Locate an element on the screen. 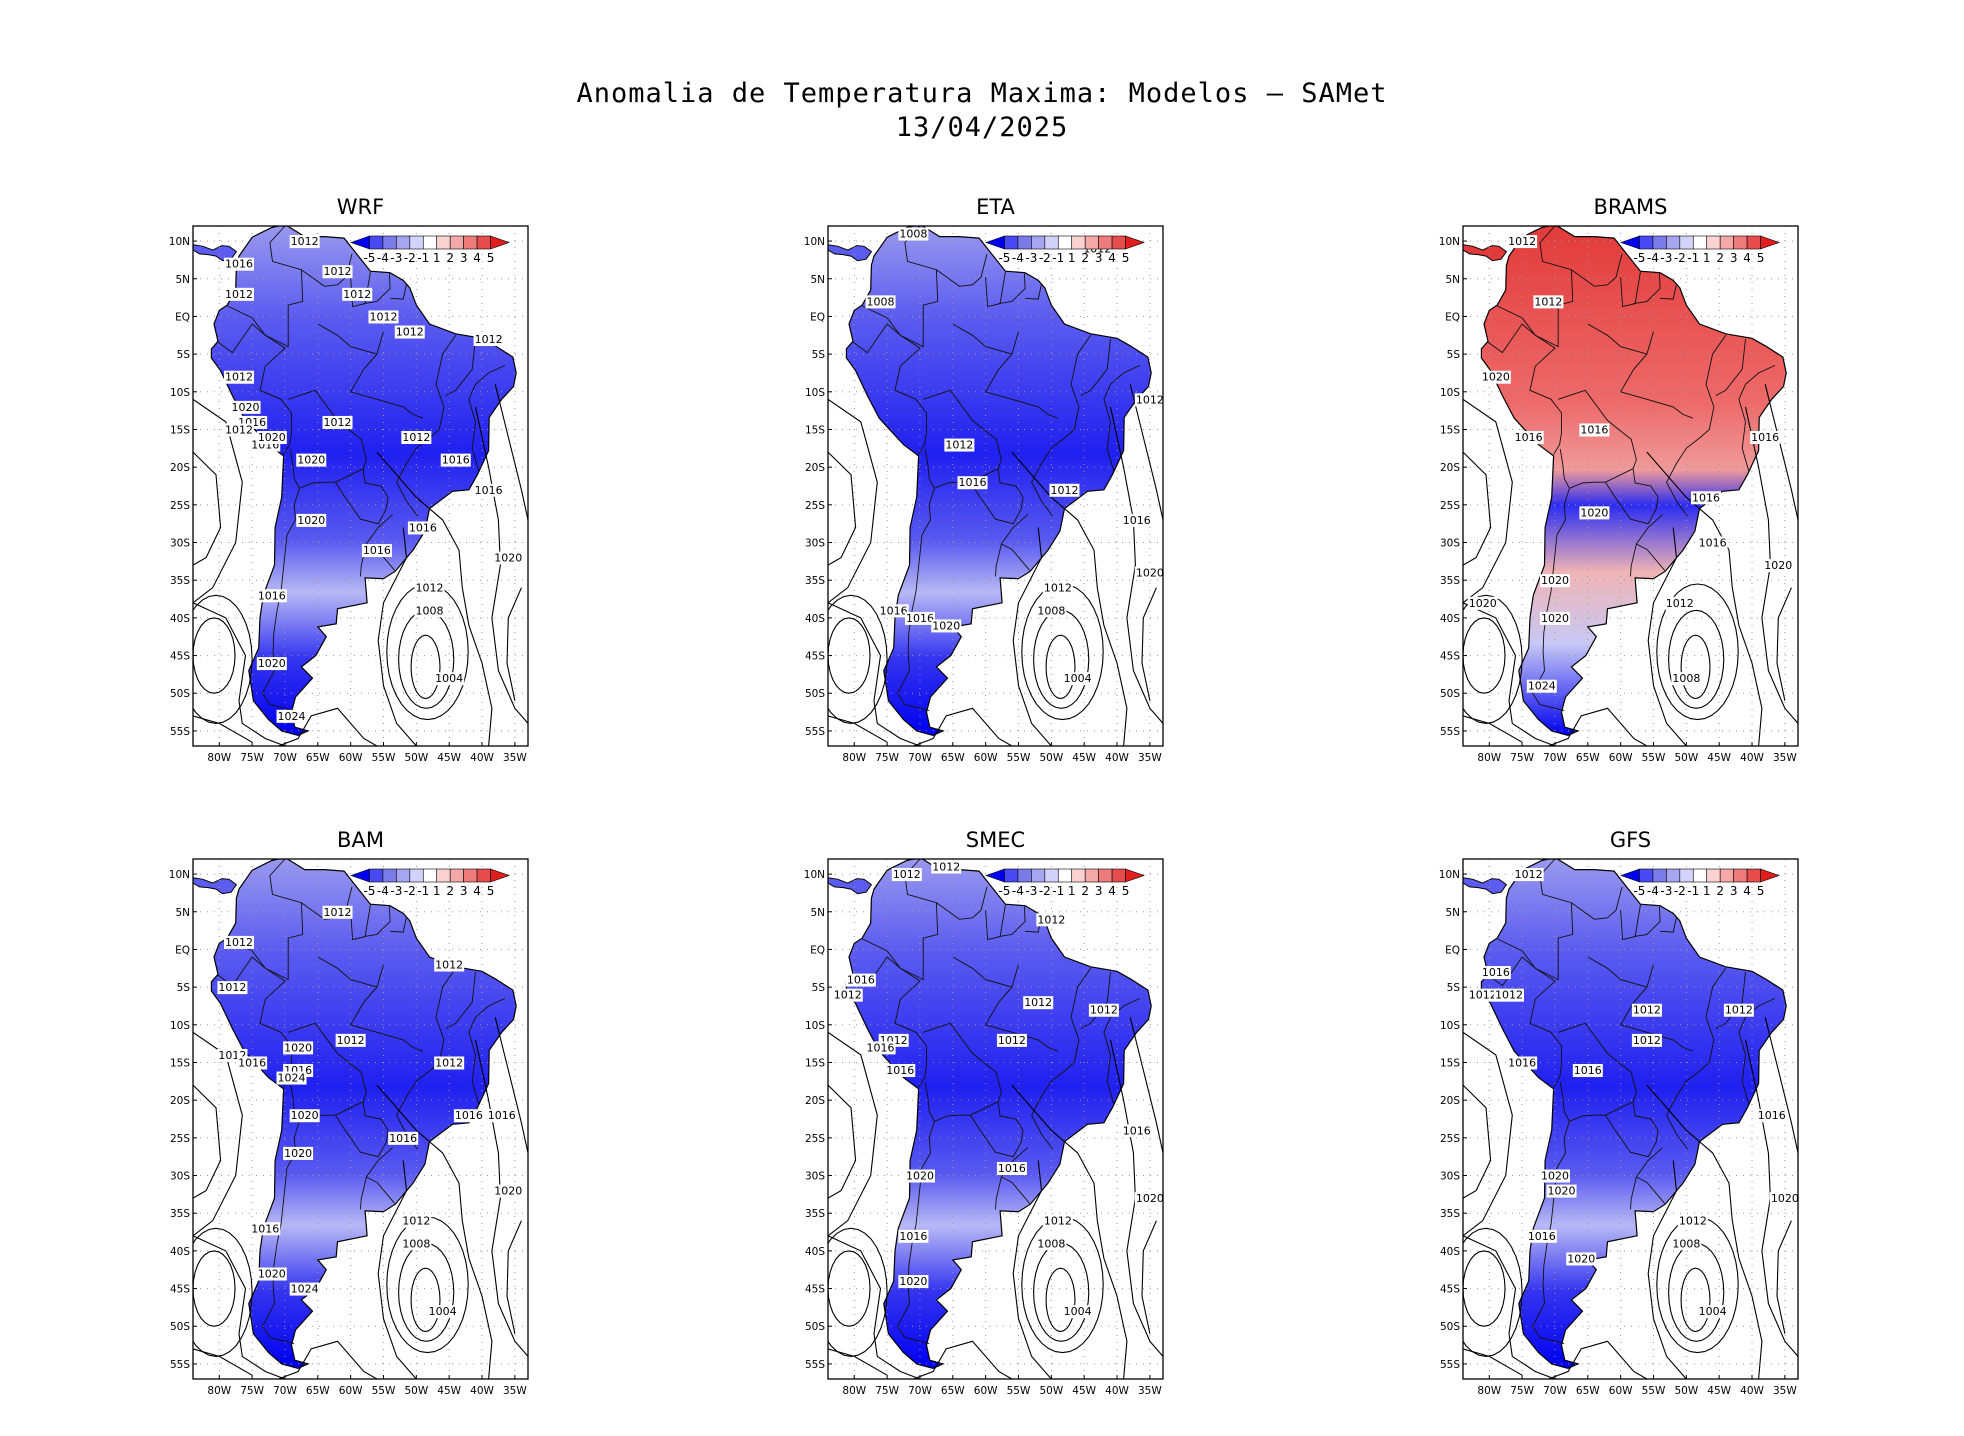  lon-tick-label: 60W is located at coordinates (1621, 758).